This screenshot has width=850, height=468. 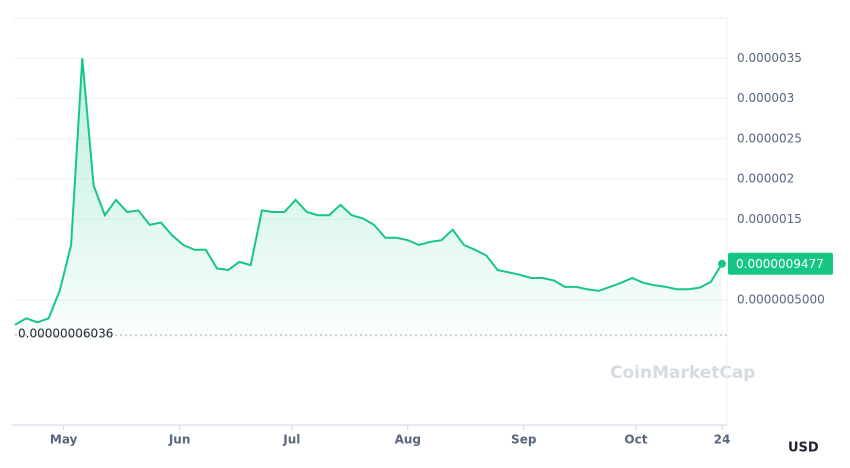 What do you see at coordinates (765, 98) in the screenshot?
I see `y-tick-label: 0.000003` at bounding box center [765, 98].